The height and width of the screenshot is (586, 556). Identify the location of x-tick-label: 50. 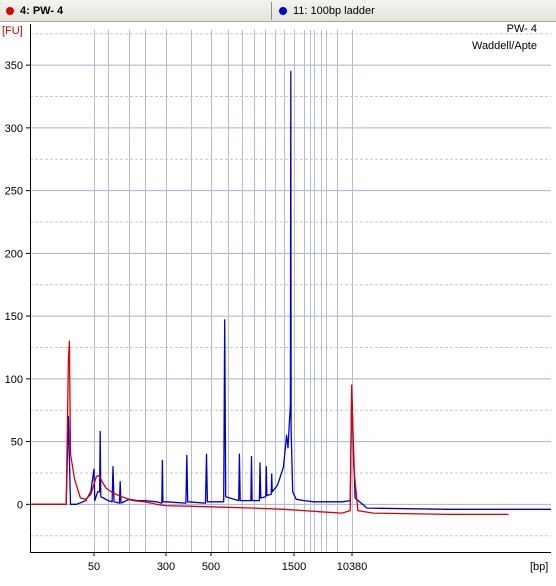
(94, 567).